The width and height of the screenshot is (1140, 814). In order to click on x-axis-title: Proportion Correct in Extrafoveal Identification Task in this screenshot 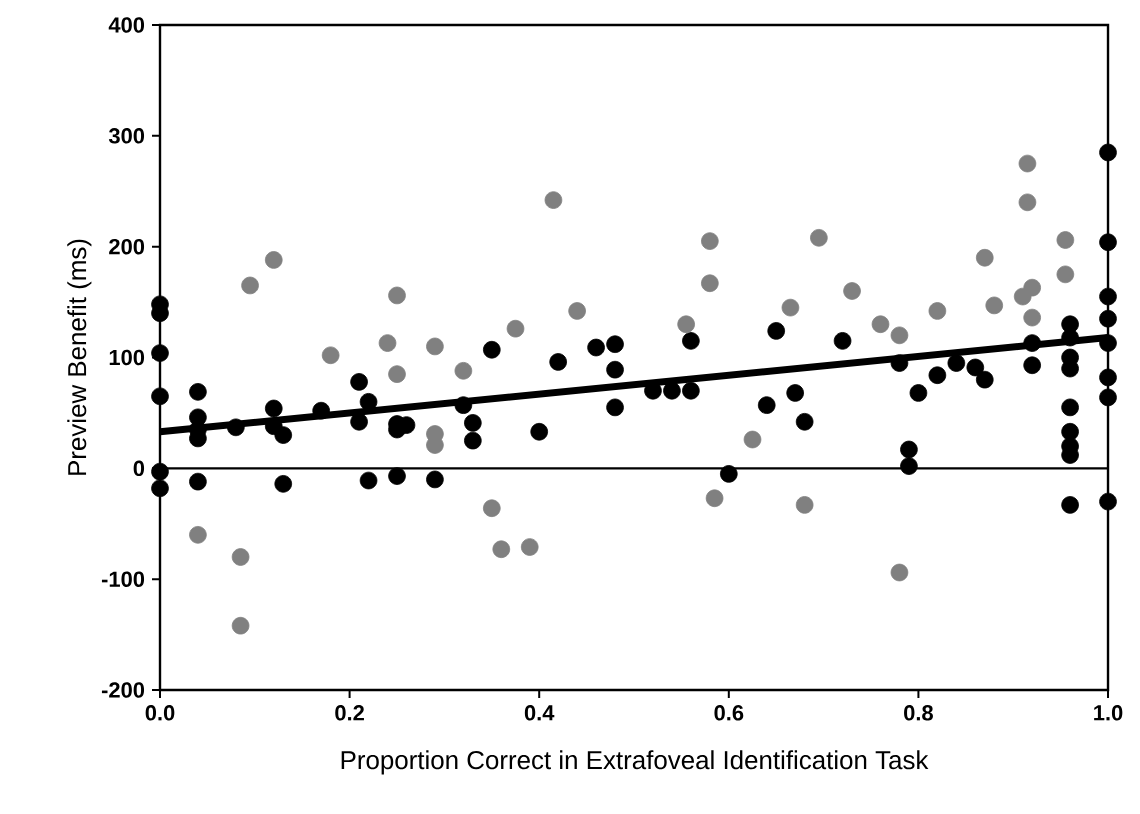, I will do `click(635, 762)`.